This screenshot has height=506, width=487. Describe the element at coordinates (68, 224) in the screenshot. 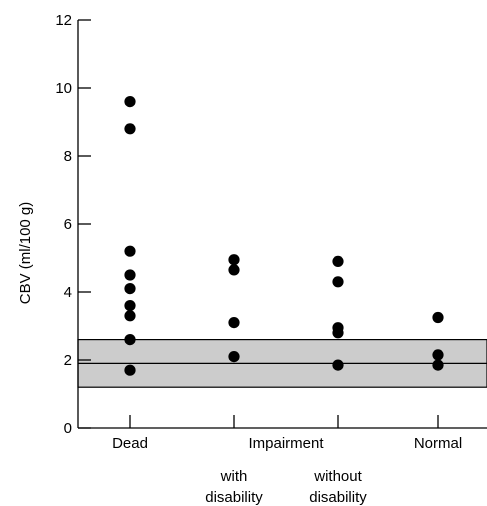

I see `y-tick-label: 6` at that location.